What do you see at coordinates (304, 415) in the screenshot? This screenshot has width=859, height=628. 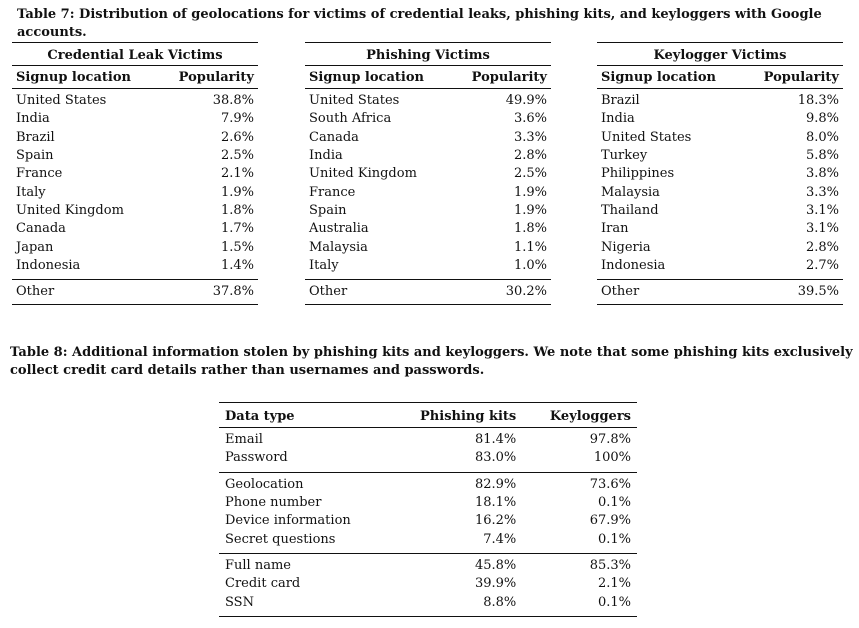 I see `col-header-data-type: Data type` at bounding box center [304, 415].